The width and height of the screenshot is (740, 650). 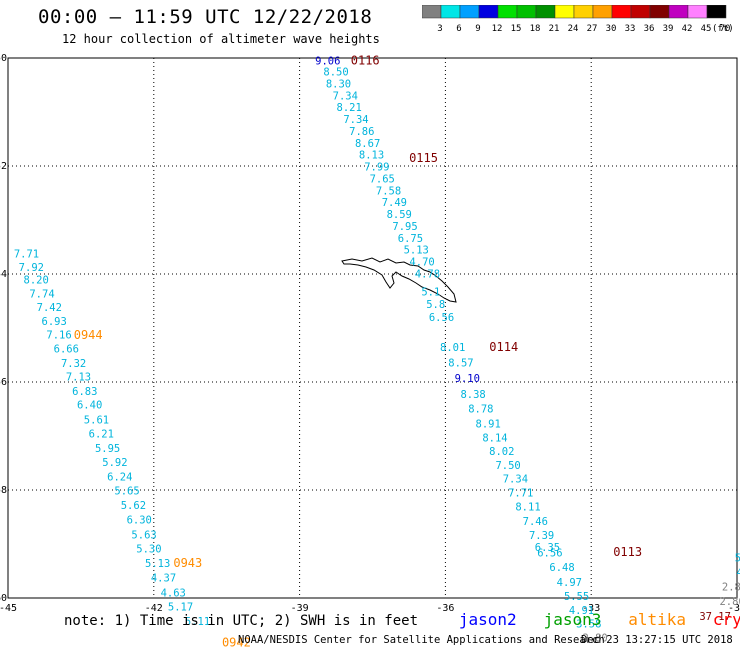 What do you see at coordinates (715, 617) in the screenshot?
I see `swh-label: 37.17` at bounding box center [715, 617].